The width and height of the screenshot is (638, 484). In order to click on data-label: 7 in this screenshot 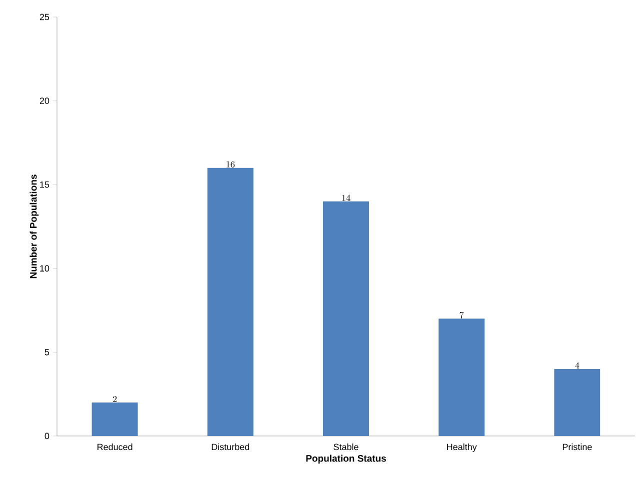, I will do `click(462, 315)`.